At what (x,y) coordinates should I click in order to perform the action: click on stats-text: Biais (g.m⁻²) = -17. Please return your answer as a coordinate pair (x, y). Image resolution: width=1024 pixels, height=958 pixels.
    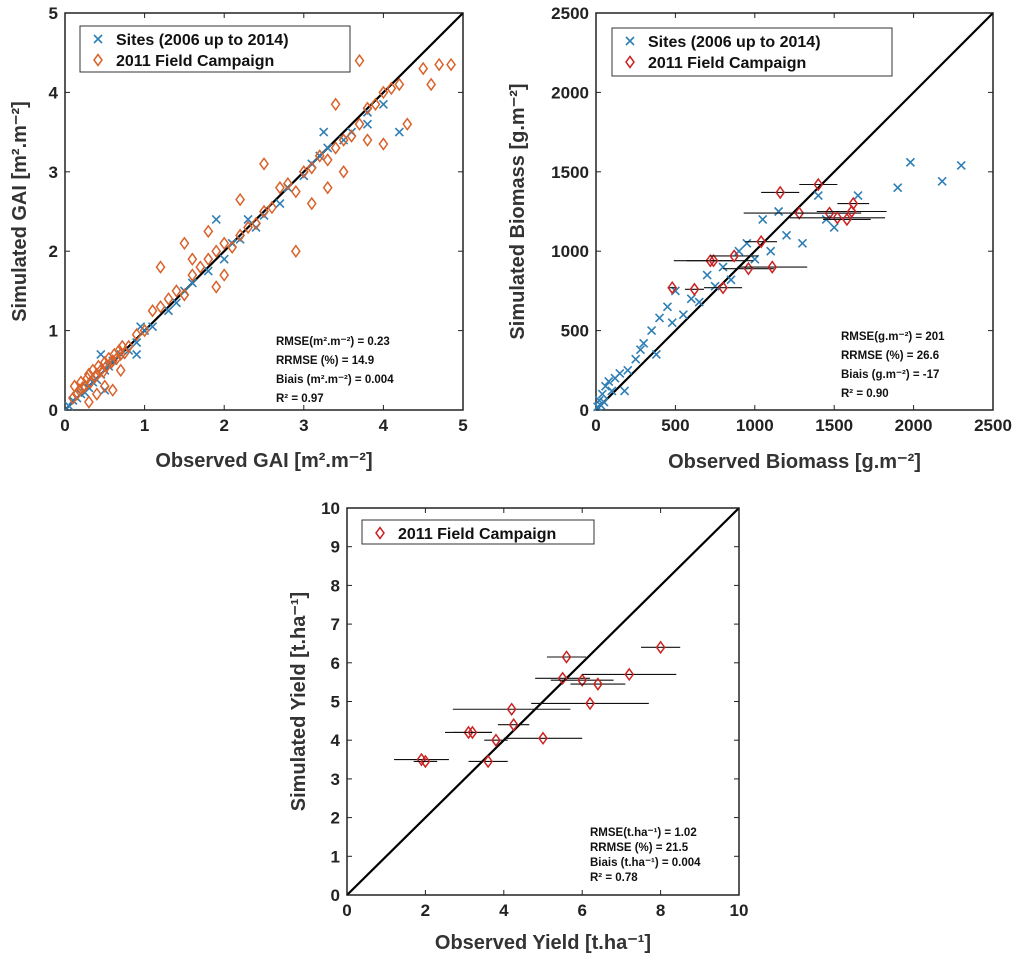
    Looking at the image, I should click on (890, 375).